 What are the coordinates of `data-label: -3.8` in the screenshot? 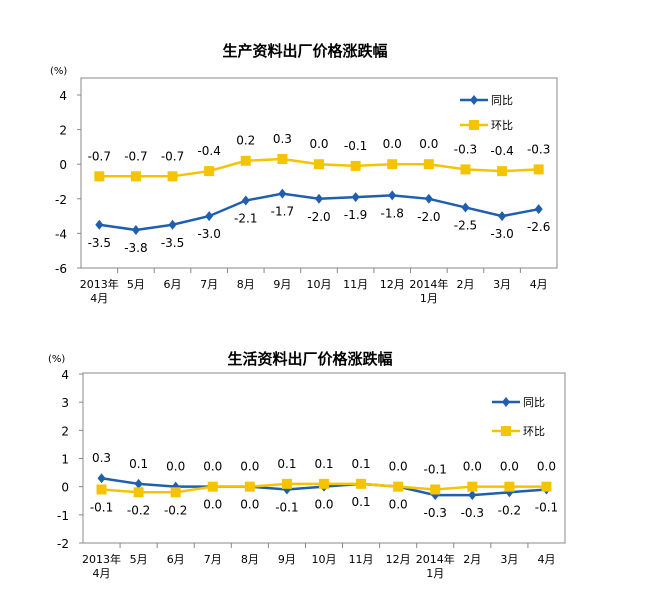 It's located at (135, 248).